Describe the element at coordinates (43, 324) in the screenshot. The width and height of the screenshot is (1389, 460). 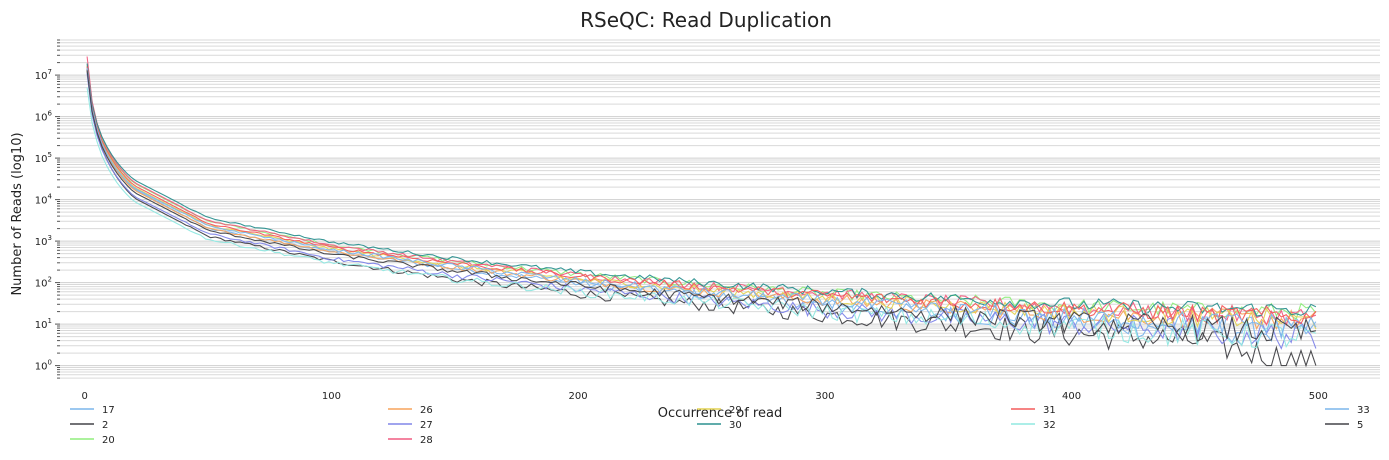
I see `y-tick-label: 10¹` at that location.